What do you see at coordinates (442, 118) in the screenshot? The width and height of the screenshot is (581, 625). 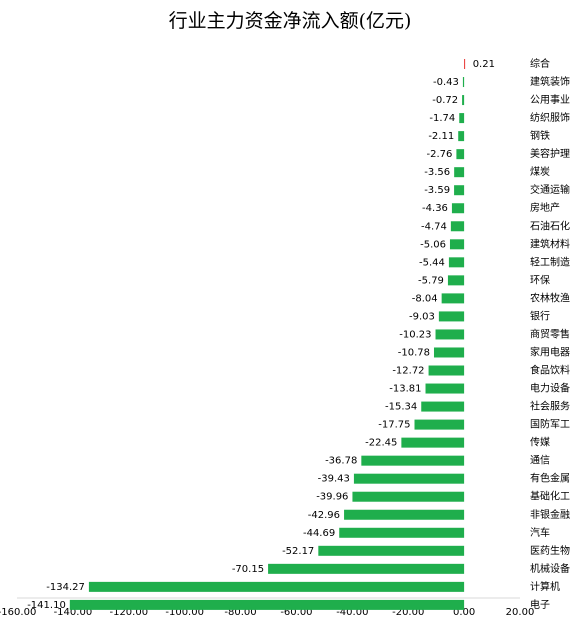 I see `value-label: -1.74` at bounding box center [442, 118].